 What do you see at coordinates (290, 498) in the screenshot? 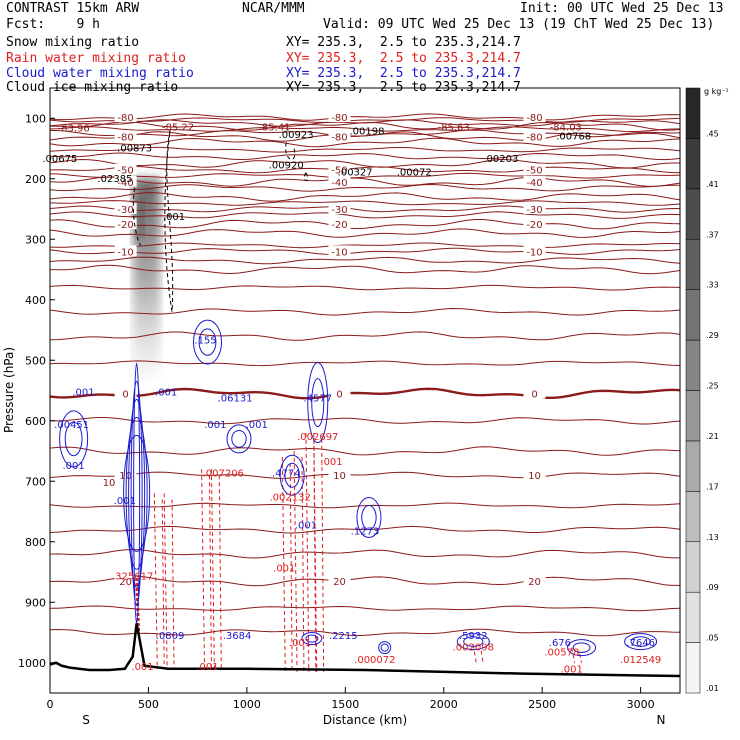
I see `data-label: .002132` at bounding box center [290, 498].